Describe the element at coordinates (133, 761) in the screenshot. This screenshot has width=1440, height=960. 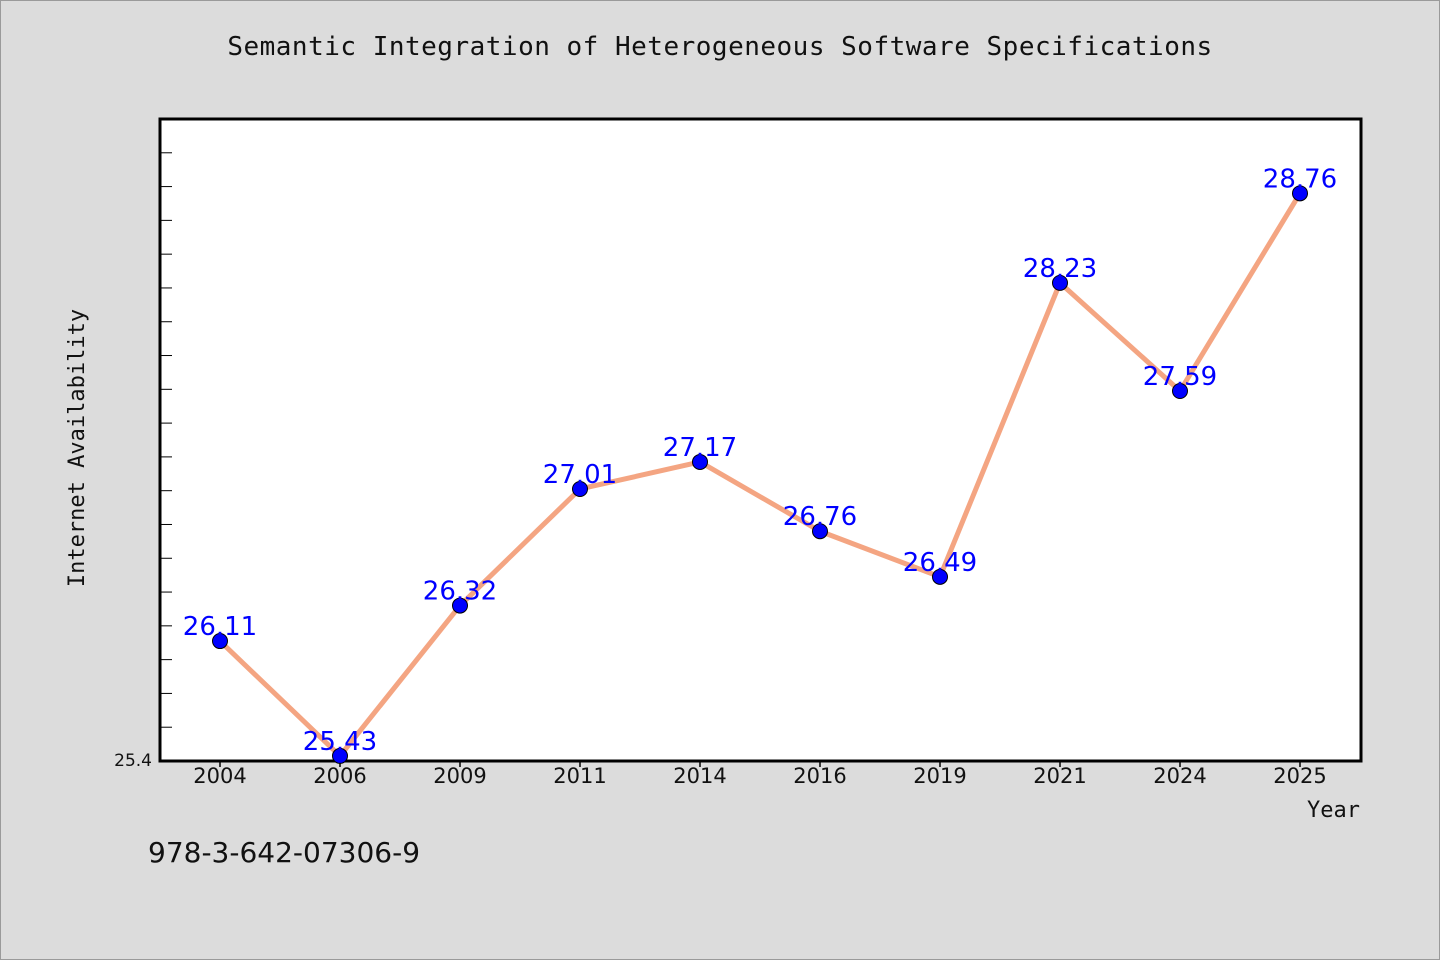
I see `y-tick-label-min: 25.4` at that location.